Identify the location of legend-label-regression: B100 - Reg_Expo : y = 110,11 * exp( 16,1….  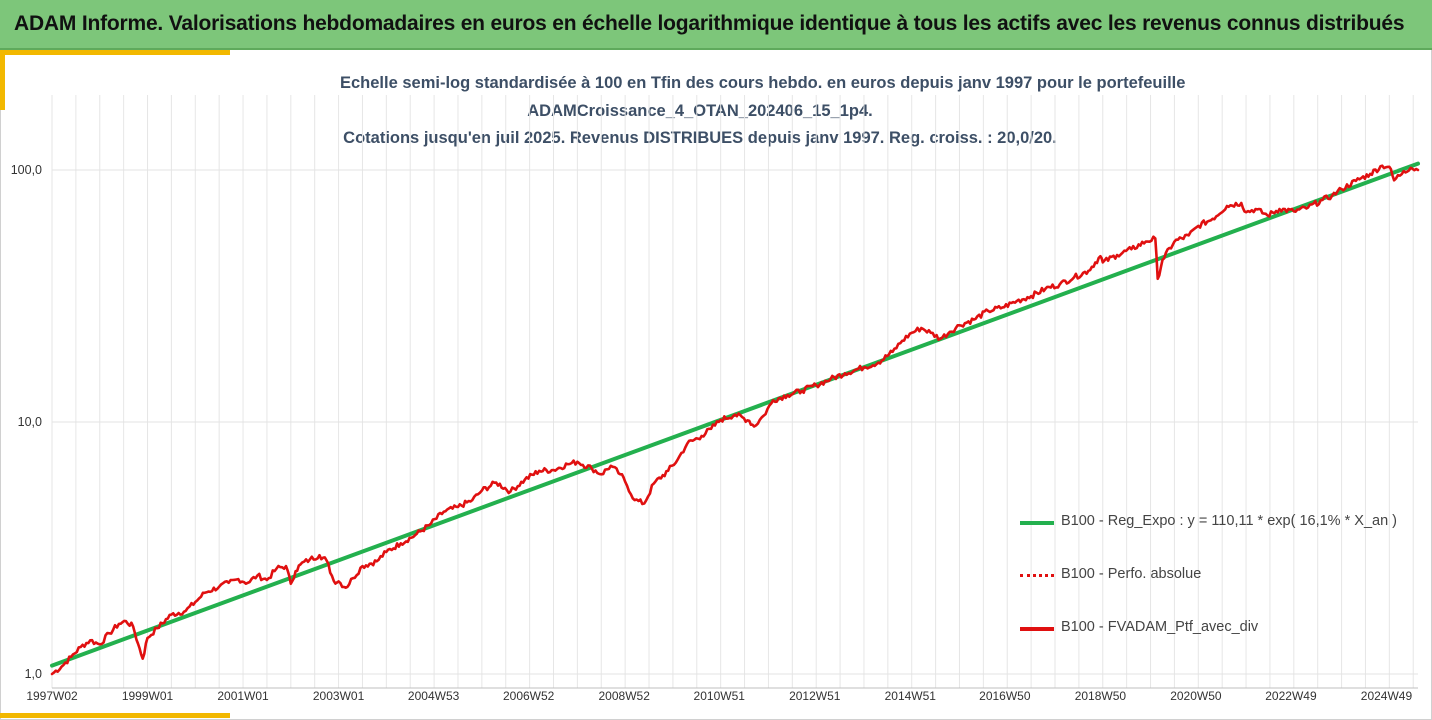
(1229, 521).